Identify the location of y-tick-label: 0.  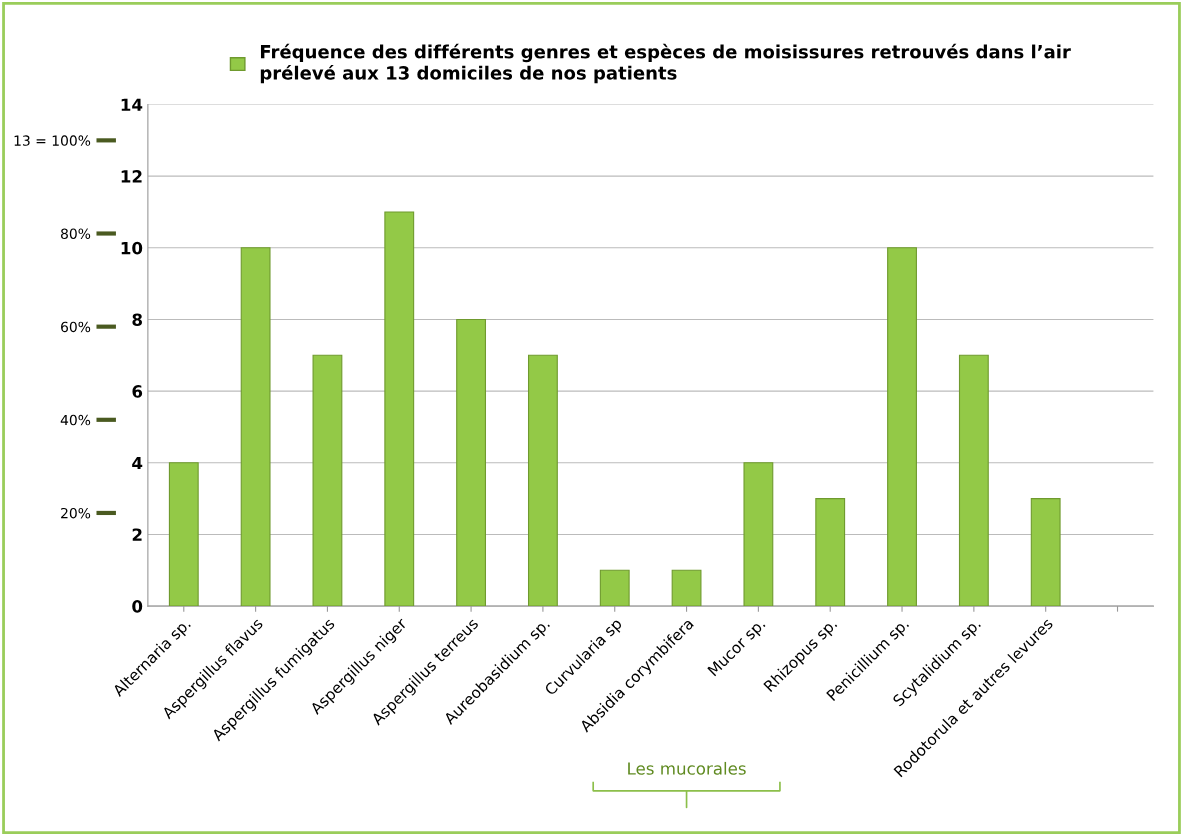
(137, 606).